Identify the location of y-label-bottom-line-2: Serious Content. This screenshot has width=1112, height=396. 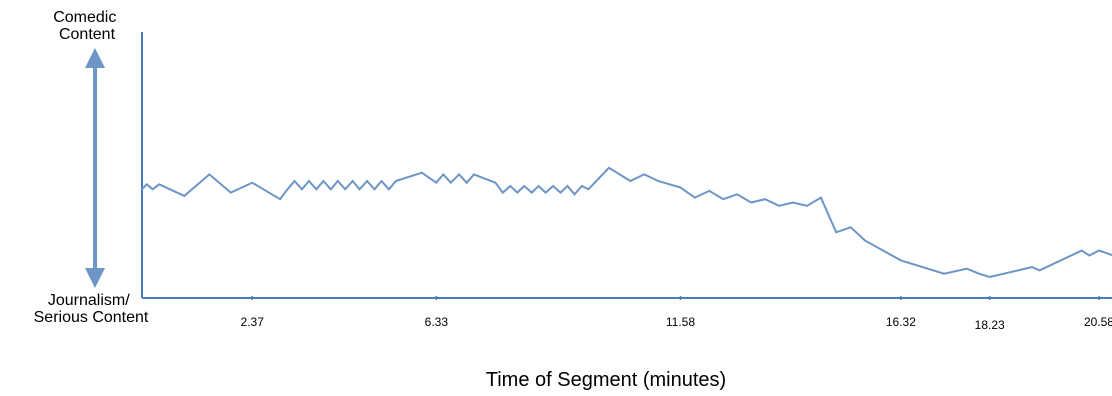
(91, 317).